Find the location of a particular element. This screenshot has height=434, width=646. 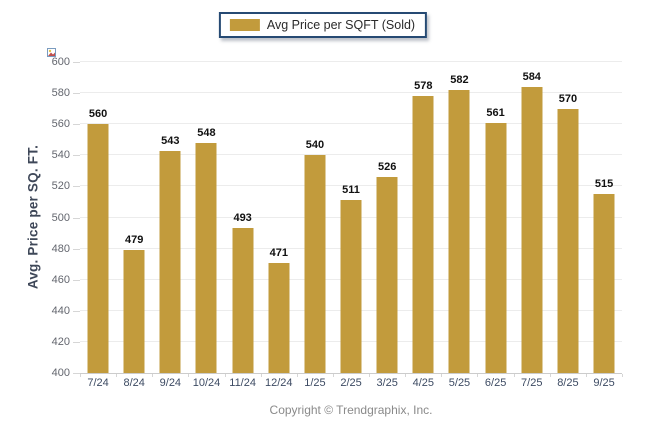

y-tick-label: 580 is located at coordinates (60, 93).